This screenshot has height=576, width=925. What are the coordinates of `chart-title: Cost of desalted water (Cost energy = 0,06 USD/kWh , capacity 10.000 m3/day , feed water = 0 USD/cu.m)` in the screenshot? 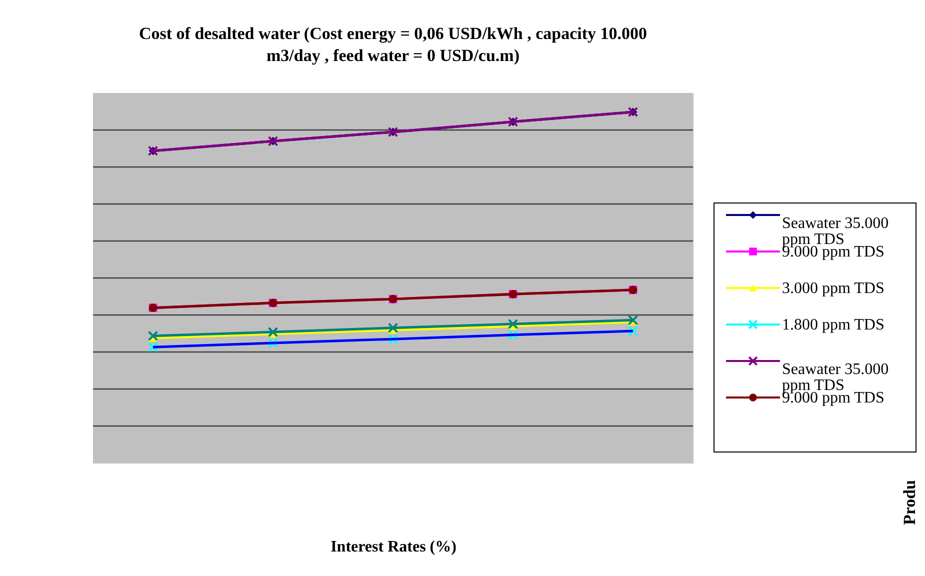 It's located at (393, 44).